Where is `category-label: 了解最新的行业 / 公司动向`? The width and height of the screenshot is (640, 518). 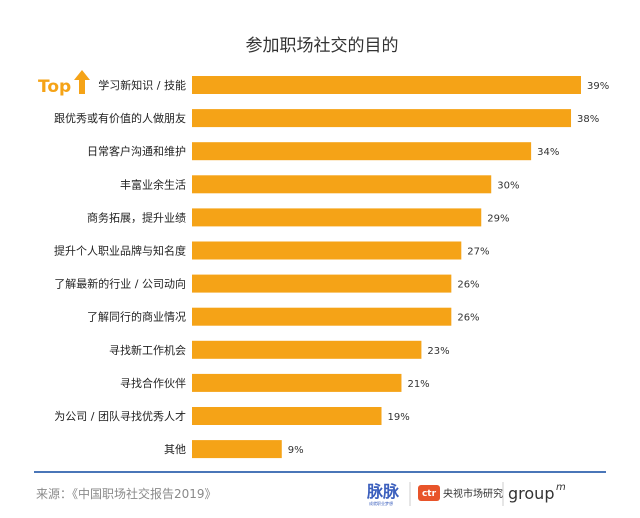 category-label: 了解最新的行业 / 公司动向 is located at coordinates (120, 284).